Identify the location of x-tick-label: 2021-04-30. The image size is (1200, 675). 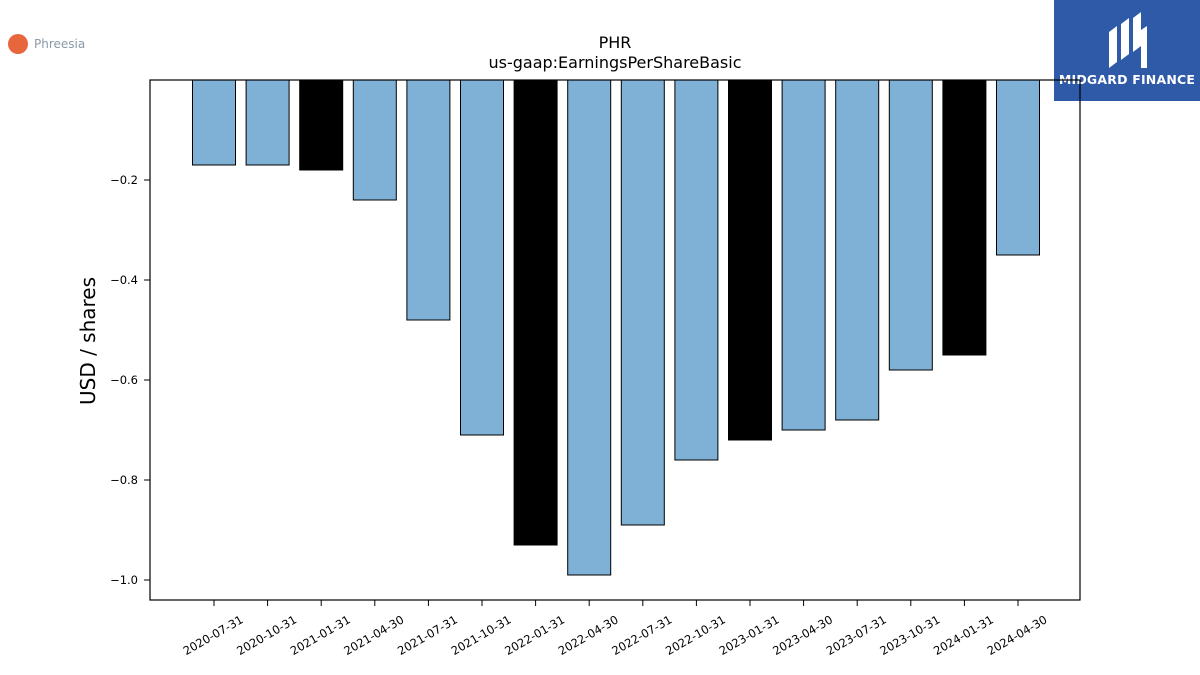
(373, 635).